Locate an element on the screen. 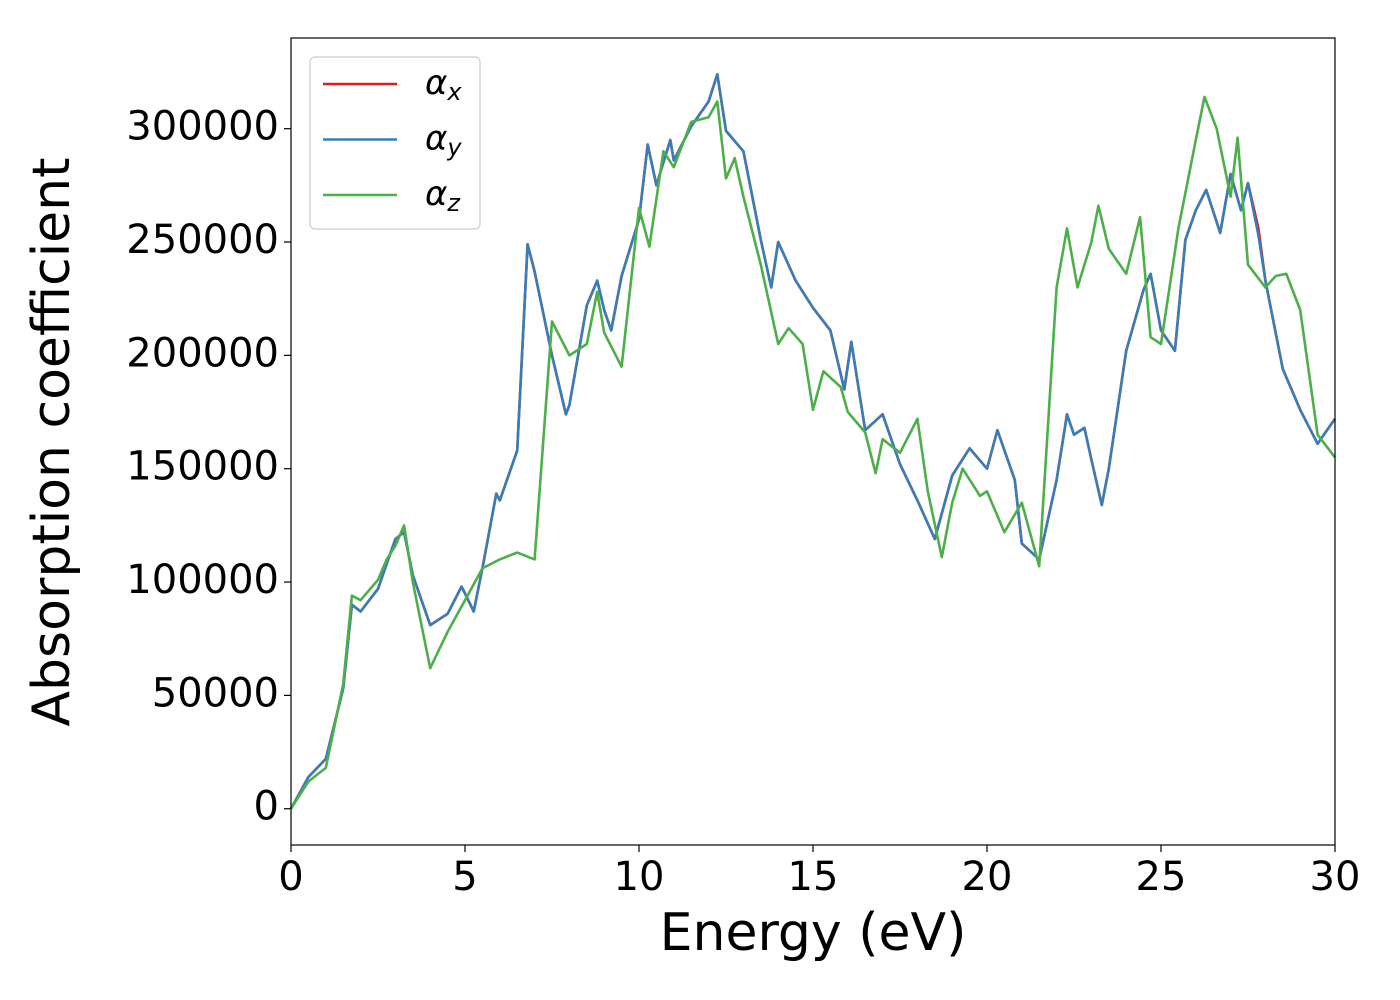 Image resolution: width=1400 pixels, height=1000 pixels. legend-label: αy is located at coordinates (443, 140).